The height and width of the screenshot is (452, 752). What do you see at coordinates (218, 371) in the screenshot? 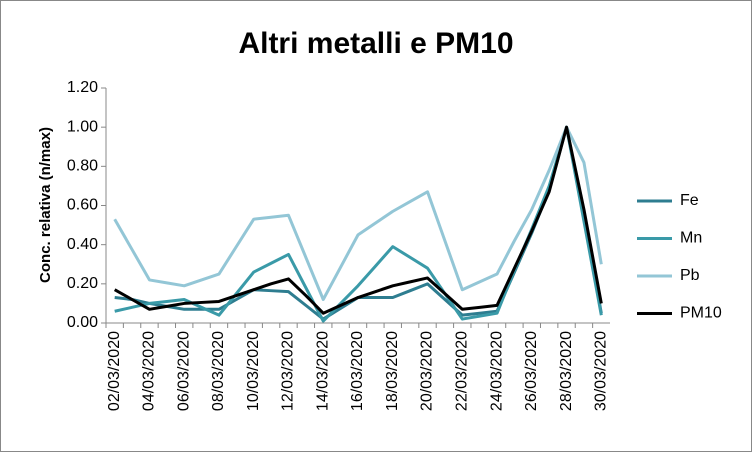
I see `x-tick-label: 08/03/2020` at bounding box center [218, 371].